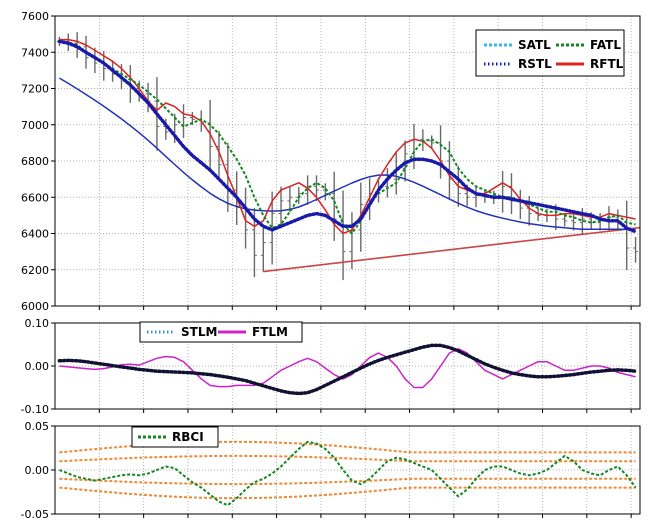 The height and width of the screenshot is (520, 650). I want to click on legend-label-rftl: RFTL, so click(607, 64).